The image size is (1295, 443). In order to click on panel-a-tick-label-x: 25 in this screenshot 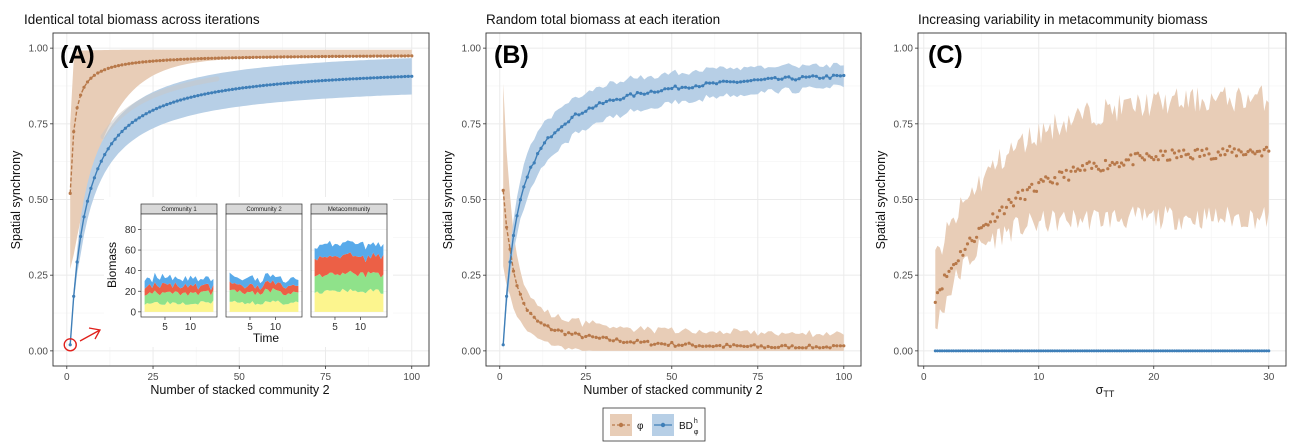, I will do `click(153, 377)`.